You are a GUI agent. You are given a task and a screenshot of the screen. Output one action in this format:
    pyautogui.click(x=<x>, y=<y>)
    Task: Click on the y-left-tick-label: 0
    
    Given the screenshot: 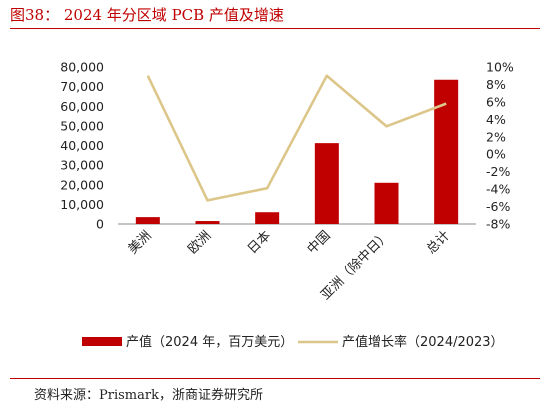 What is the action you would take?
    pyautogui.click(x=100, y=224)
    